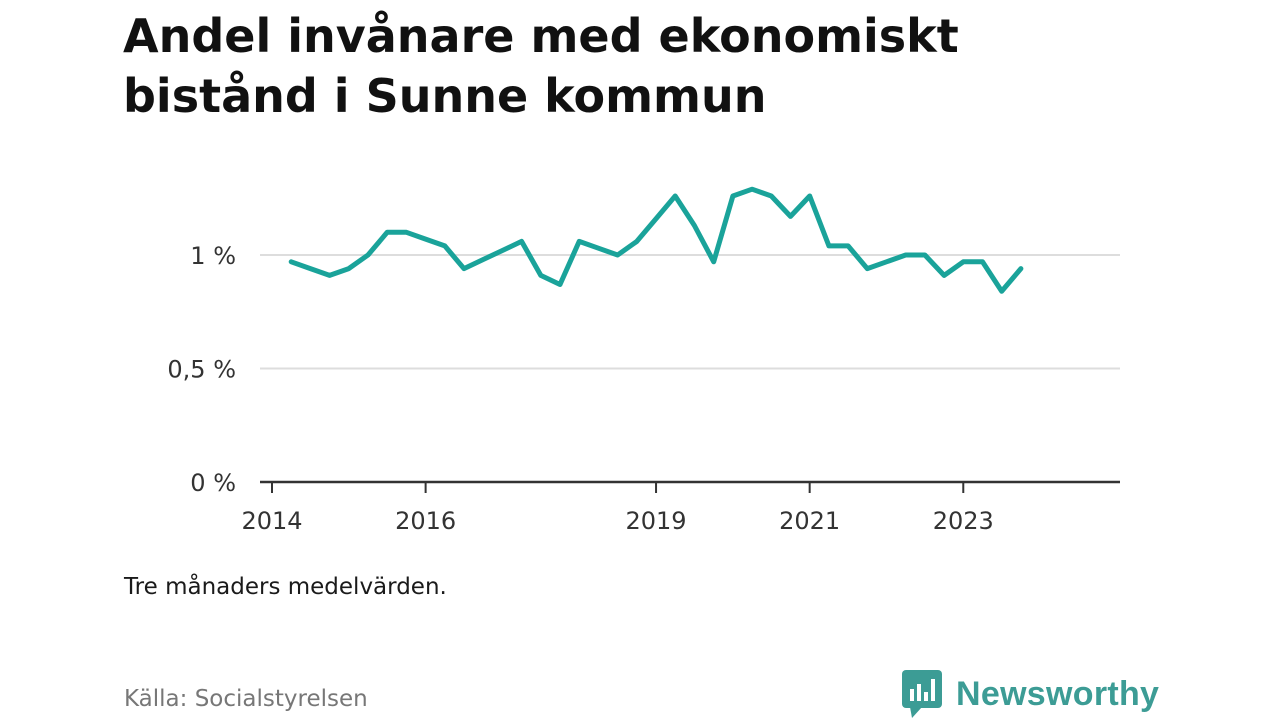 The width and height of the screenshot is (1280, 720). I want to click on x-tick-label: 2021, so click(809, 521).